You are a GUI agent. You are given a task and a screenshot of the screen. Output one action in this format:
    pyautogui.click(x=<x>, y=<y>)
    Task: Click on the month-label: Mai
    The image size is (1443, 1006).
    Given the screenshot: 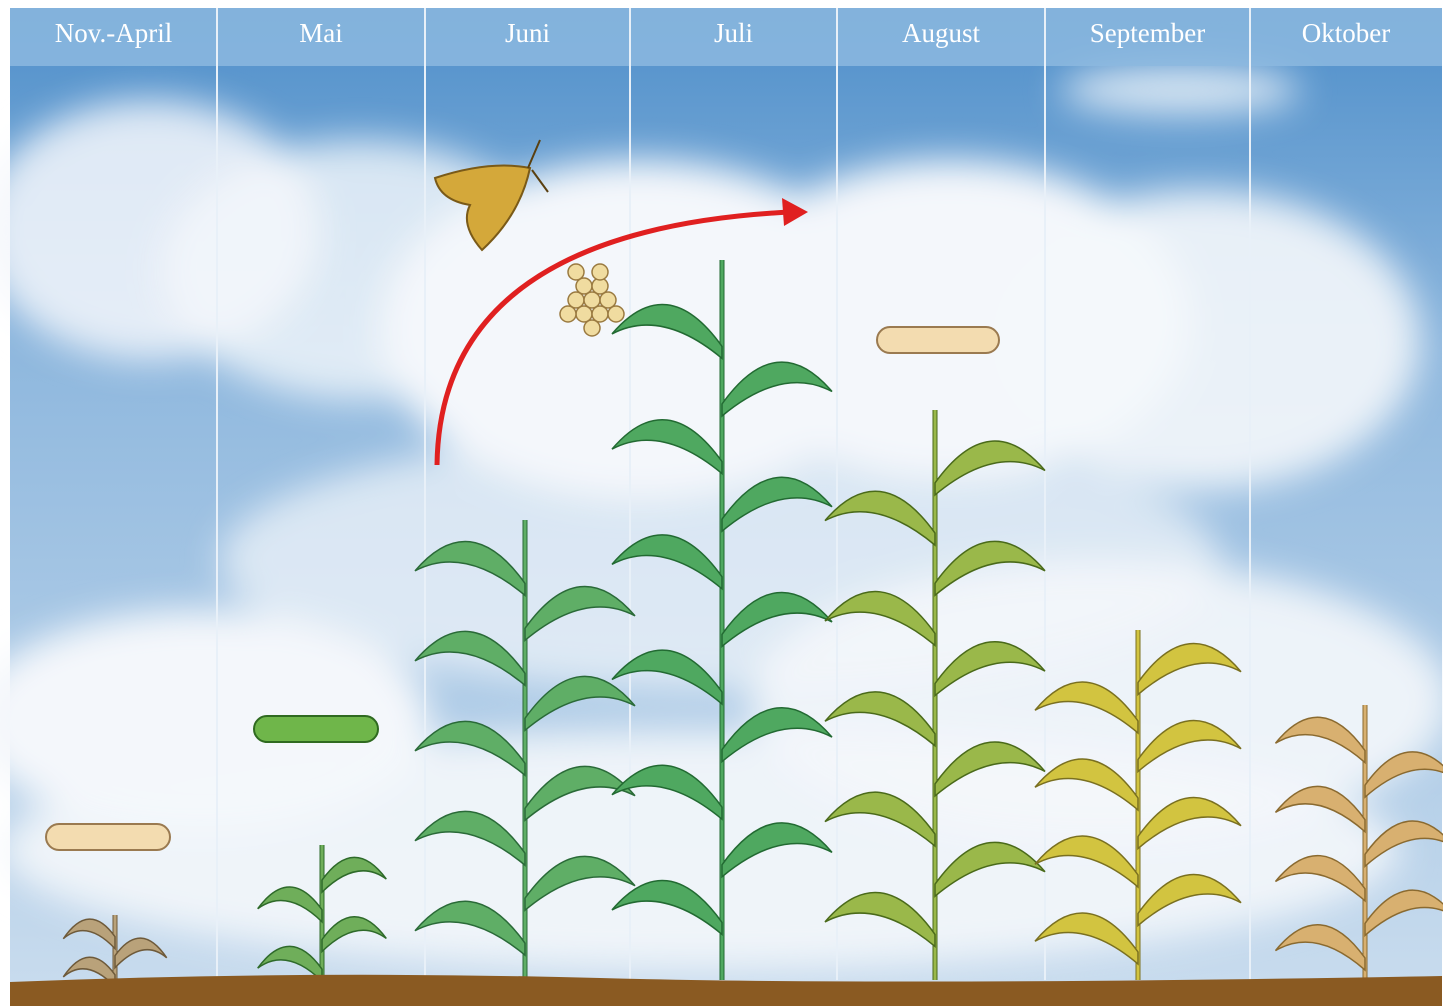 What is the action you would take?
    pyautogui.click(x=321, y=33)
    